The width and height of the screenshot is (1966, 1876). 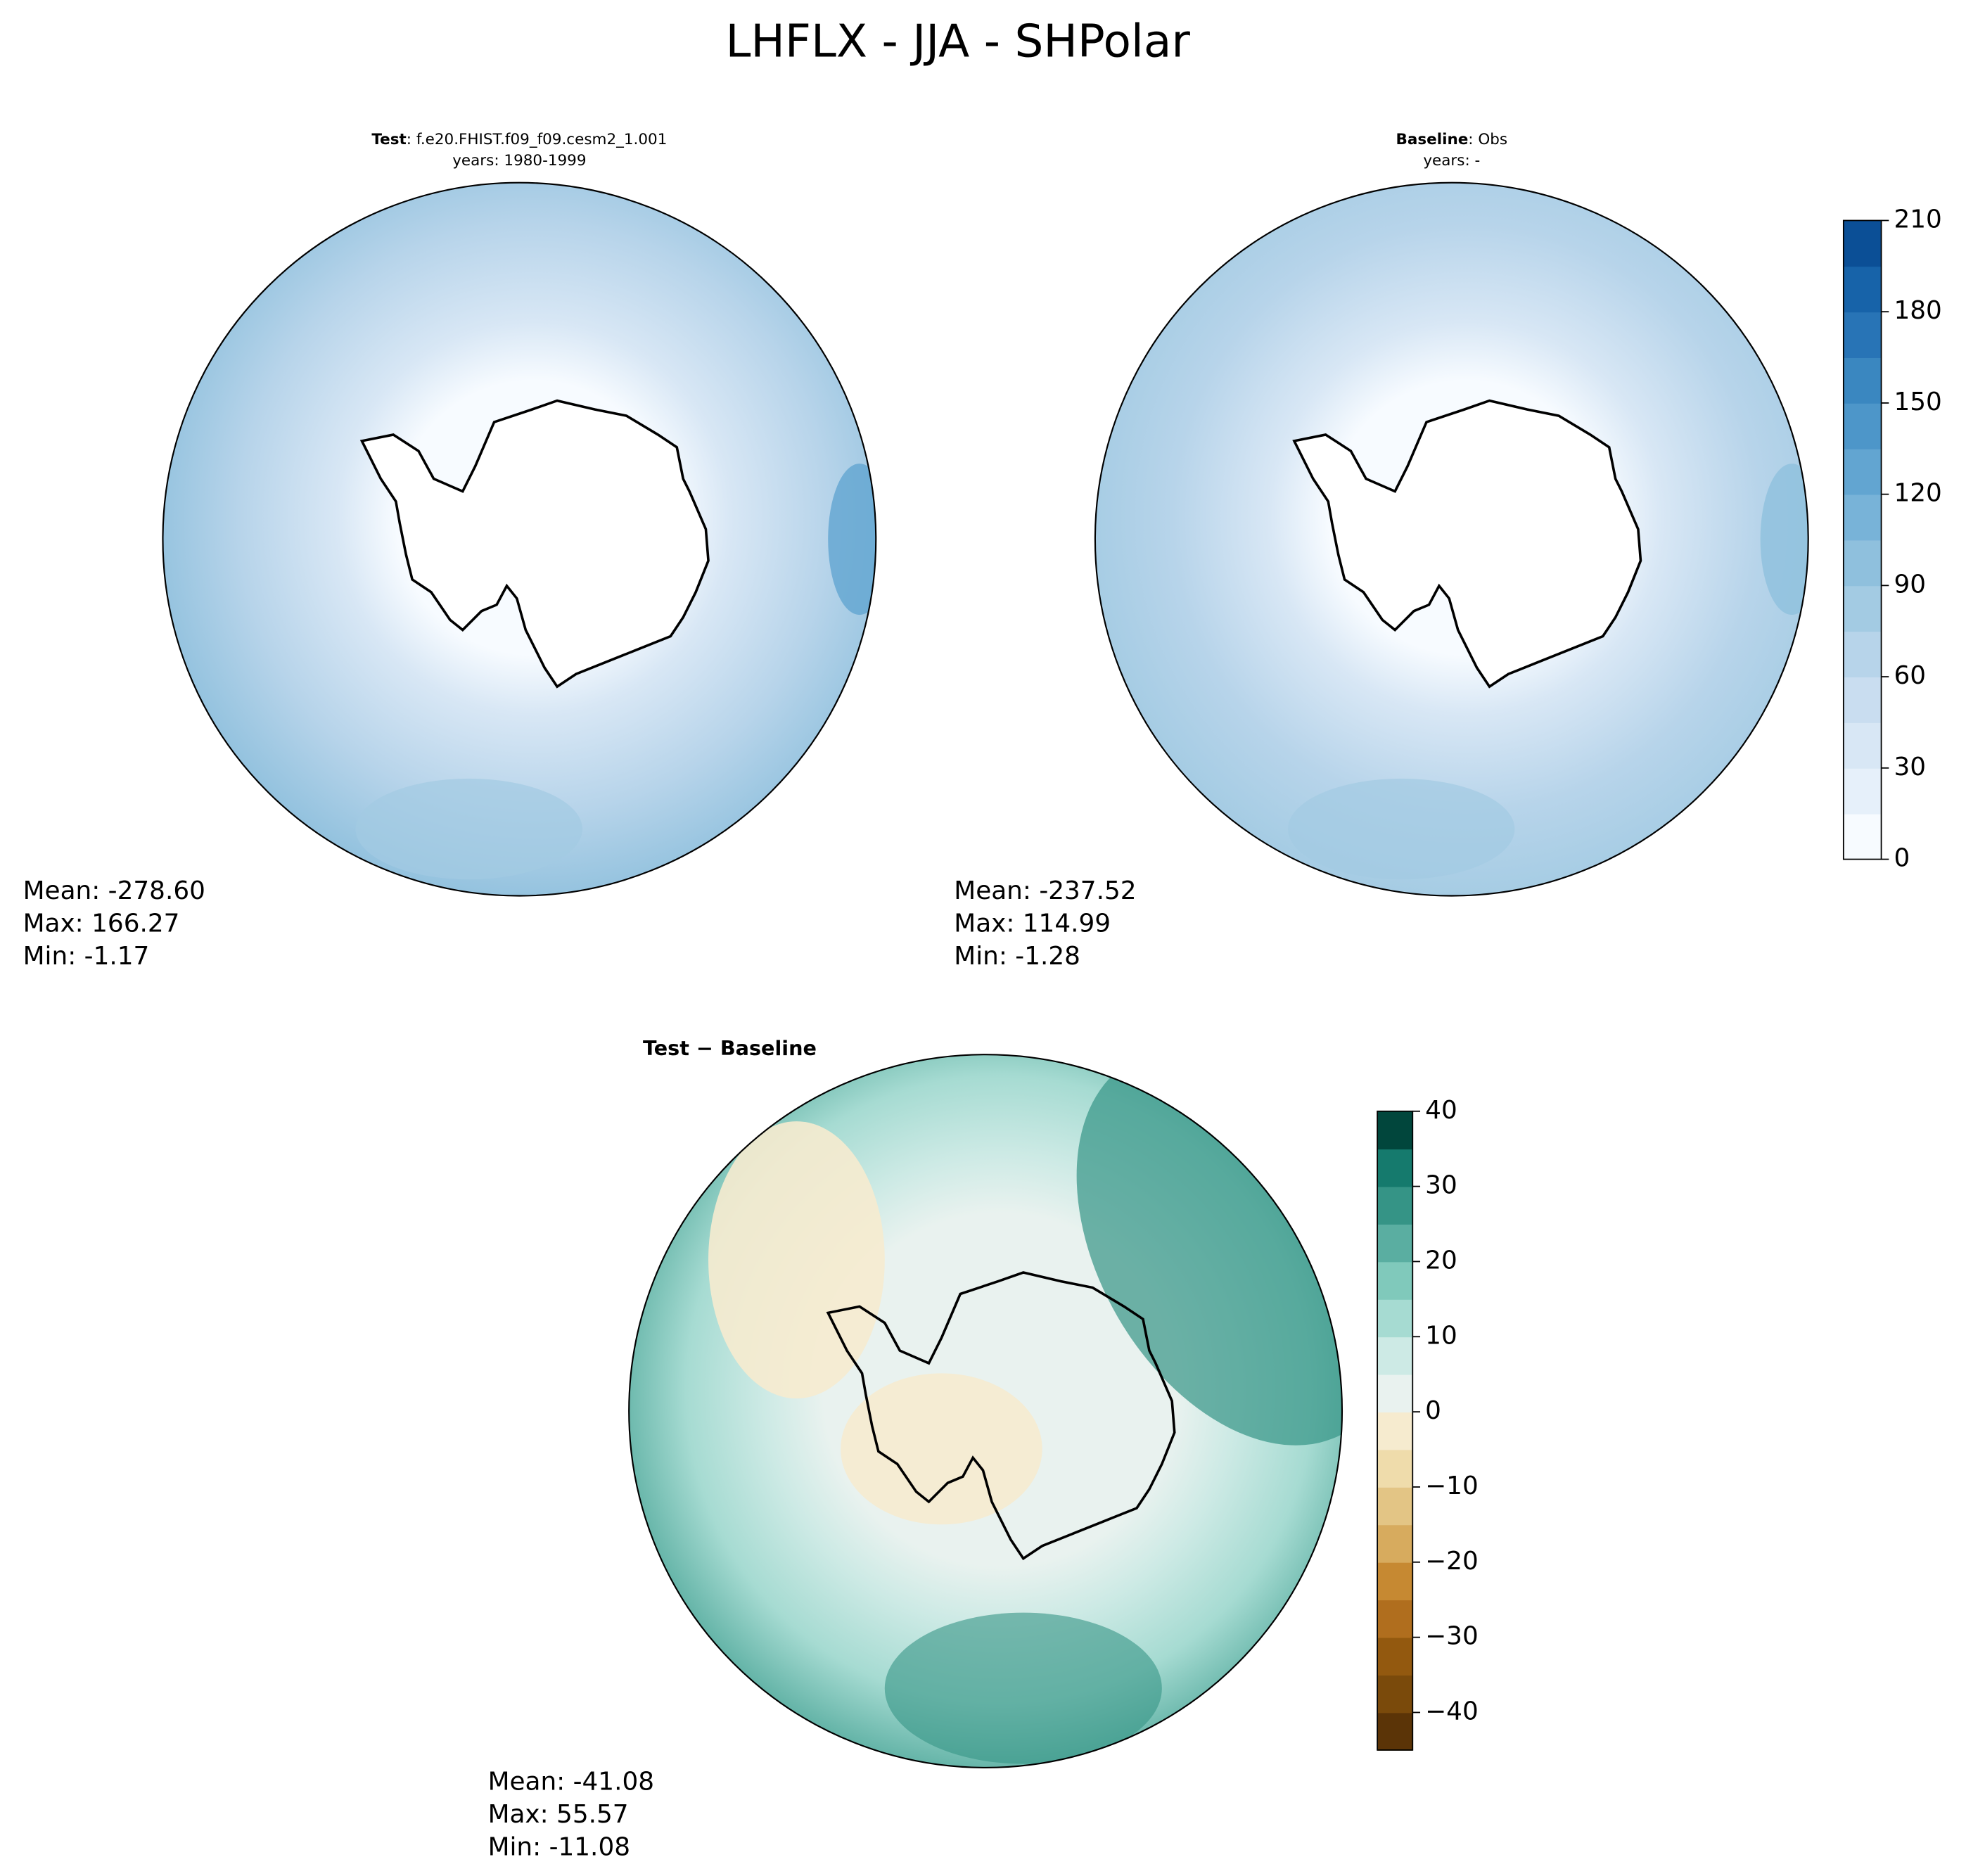 What do you see at coordinates (1910, 584) in the screenshot?
I see `colorbar-tick-label: 90` at bounding box center [1910, 584].